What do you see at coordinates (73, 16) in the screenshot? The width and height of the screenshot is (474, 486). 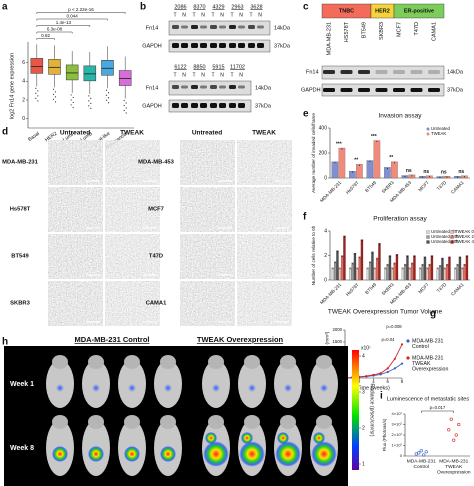 I see `p-value: 0.044` at bounding box center [73, 16].